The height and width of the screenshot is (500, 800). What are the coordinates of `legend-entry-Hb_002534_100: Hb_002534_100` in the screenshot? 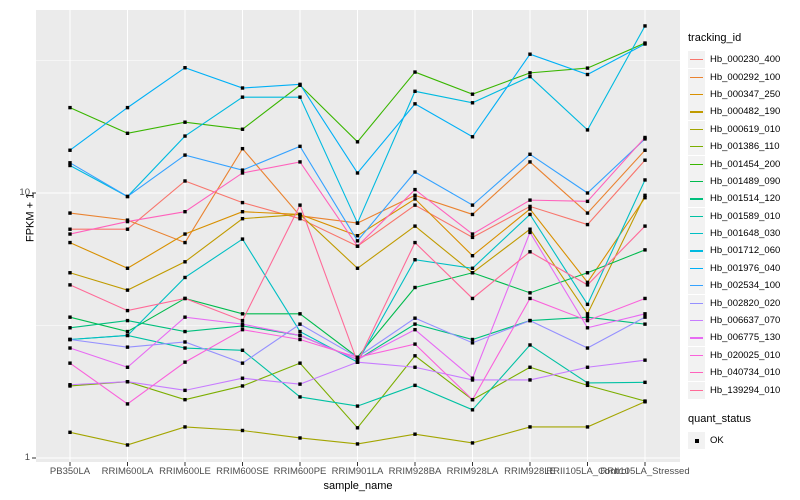 It's located at (743, 286).